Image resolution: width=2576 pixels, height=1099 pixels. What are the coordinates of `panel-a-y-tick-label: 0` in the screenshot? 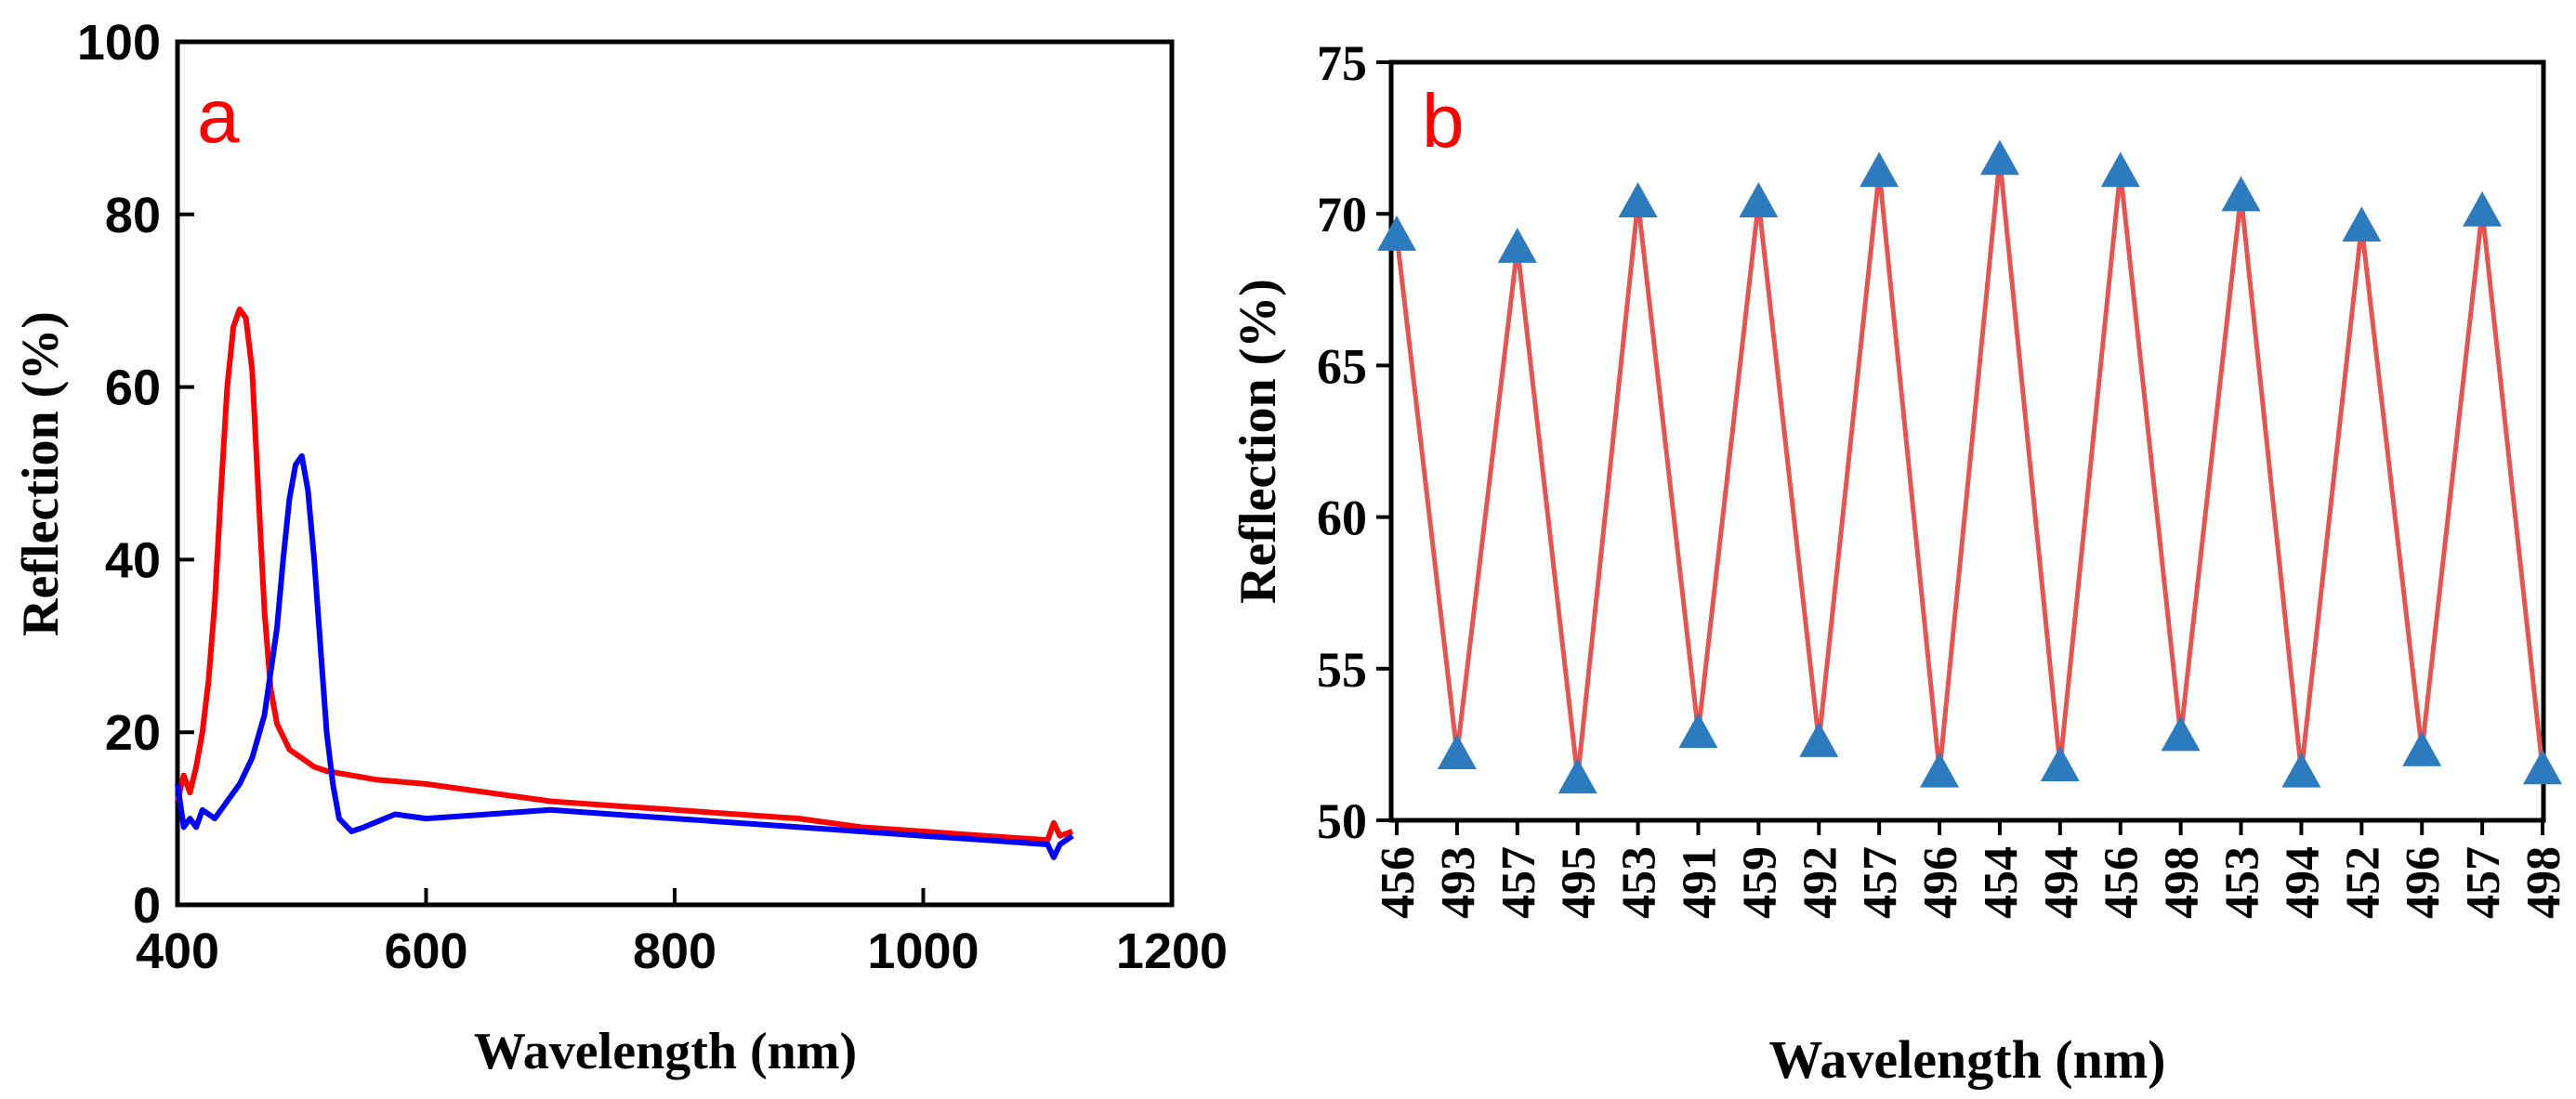 It's located at (147, 906).